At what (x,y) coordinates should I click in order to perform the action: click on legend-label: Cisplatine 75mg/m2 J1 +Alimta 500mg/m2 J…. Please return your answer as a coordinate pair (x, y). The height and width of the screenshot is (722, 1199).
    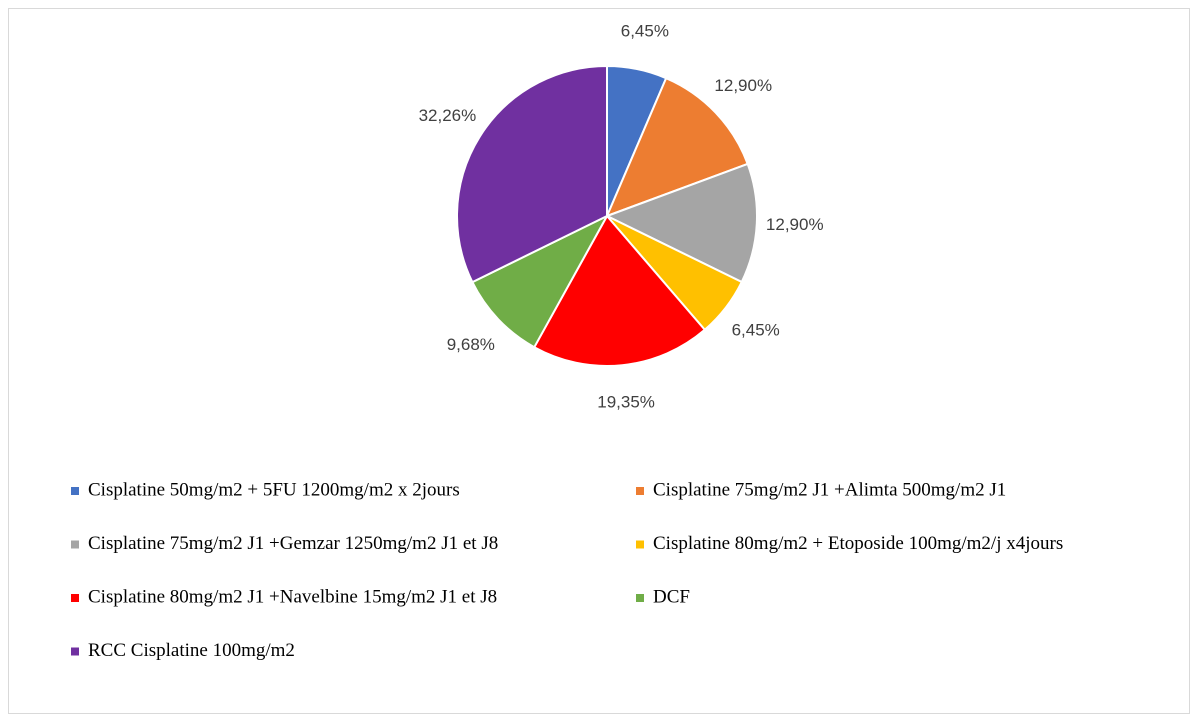
    Looking at the image, I should click on (829, 489).